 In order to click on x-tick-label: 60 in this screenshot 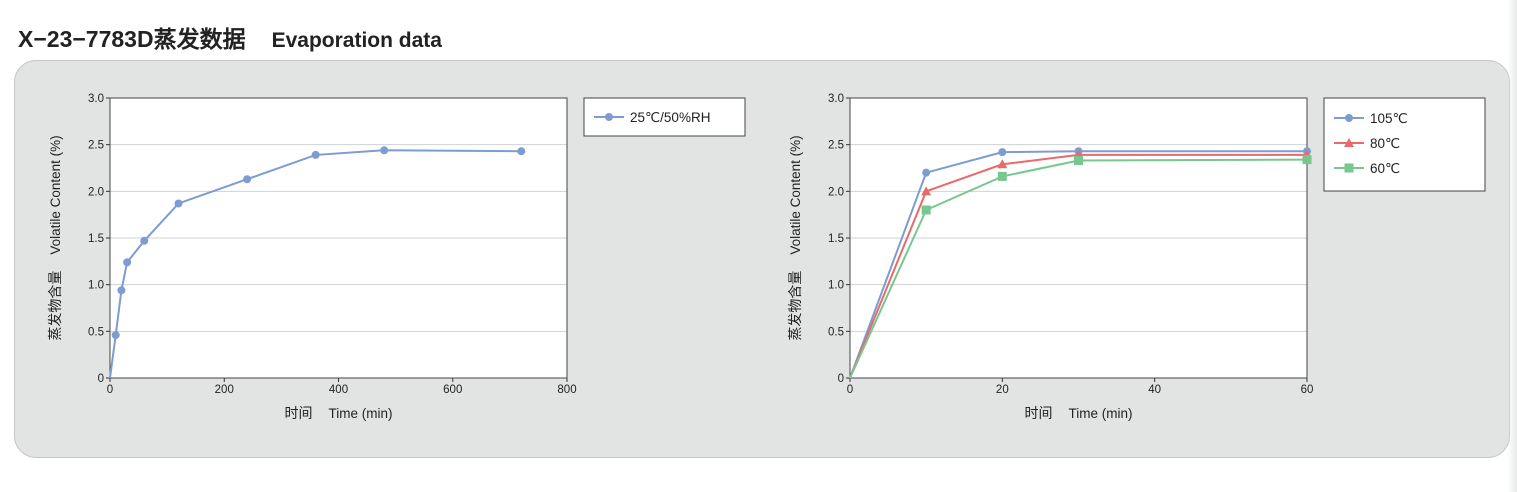, I will do `click(1307, 390)`.